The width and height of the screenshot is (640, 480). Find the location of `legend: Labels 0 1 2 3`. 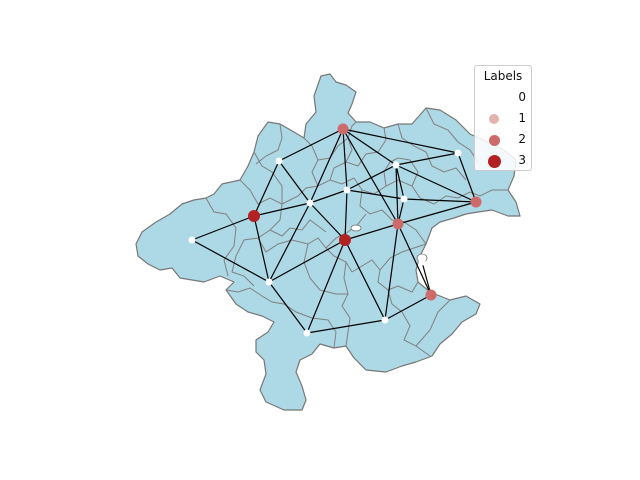

legend: Labels 0 1 2 3 is located at coordinates (503, 118).